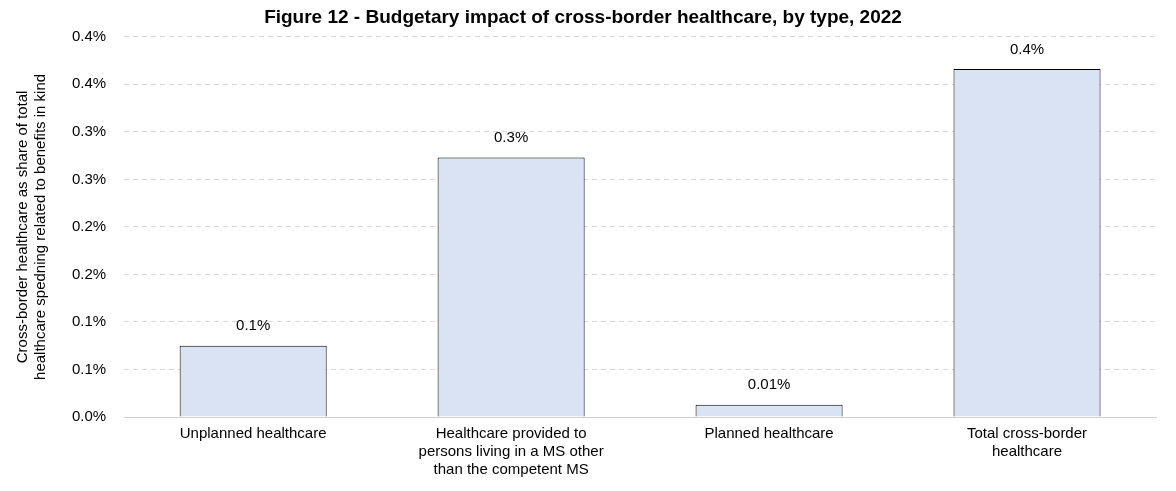  What do you see at coordinates (769, 384) in the screenshot?
I see `data-label: 0.01%` at bounding box center [769, 384].